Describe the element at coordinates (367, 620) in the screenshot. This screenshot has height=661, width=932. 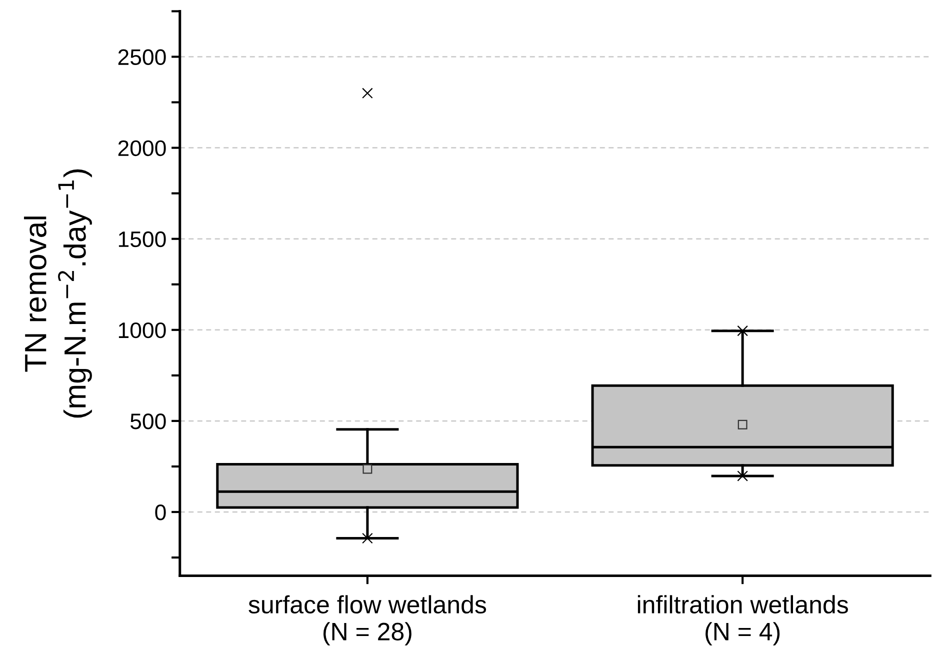
I see `x-tick-label: surface flow wetlands (N = 28)` at that location.